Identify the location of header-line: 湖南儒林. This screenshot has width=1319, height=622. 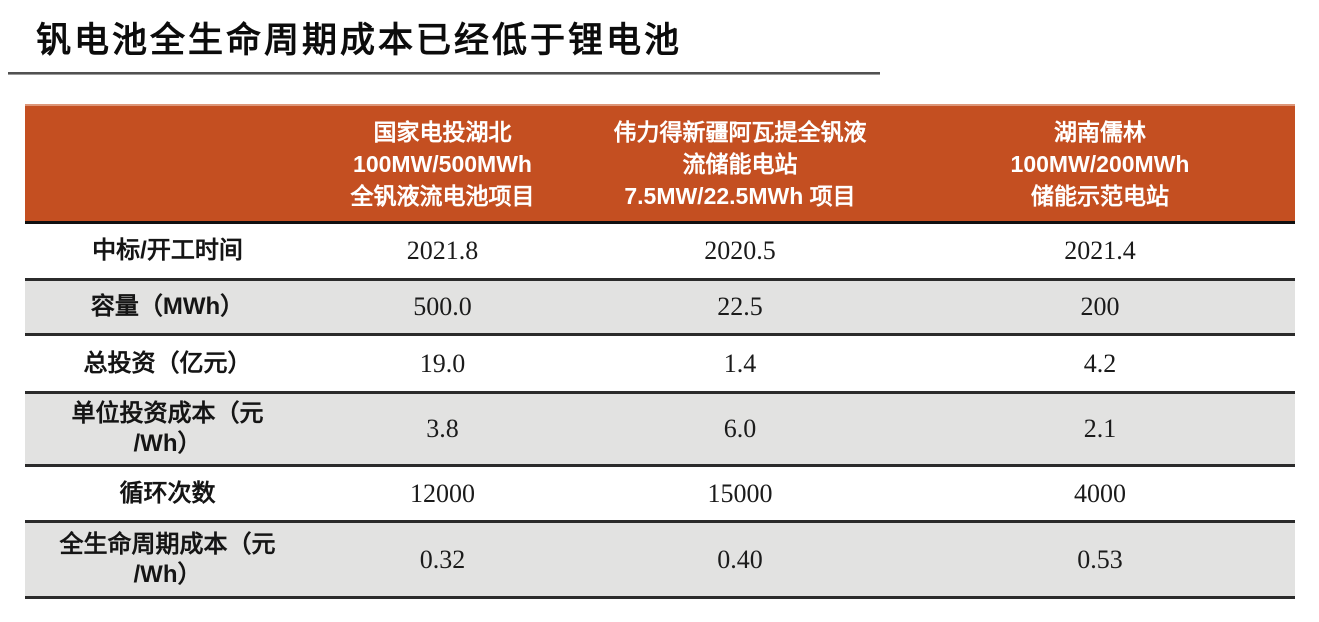
(1100, 131).